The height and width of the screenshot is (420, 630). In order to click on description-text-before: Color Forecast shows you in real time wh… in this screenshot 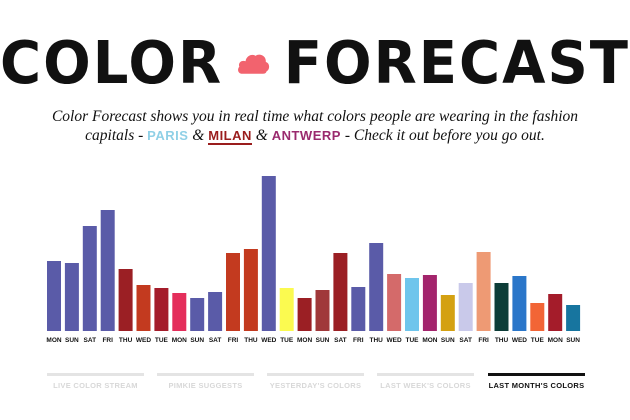, I will do `click(315, 126)`.